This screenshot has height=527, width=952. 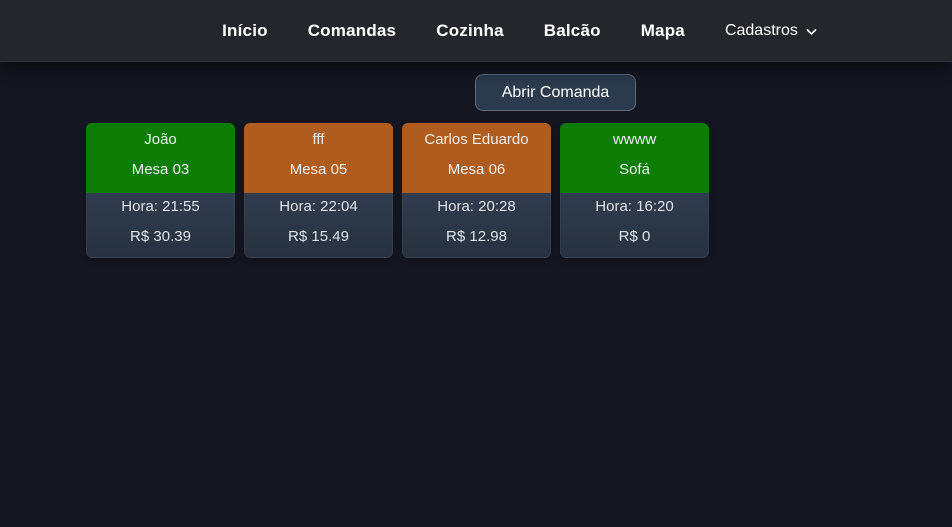 I want to click on customer-name: wwww, so click(x=634, y=139).